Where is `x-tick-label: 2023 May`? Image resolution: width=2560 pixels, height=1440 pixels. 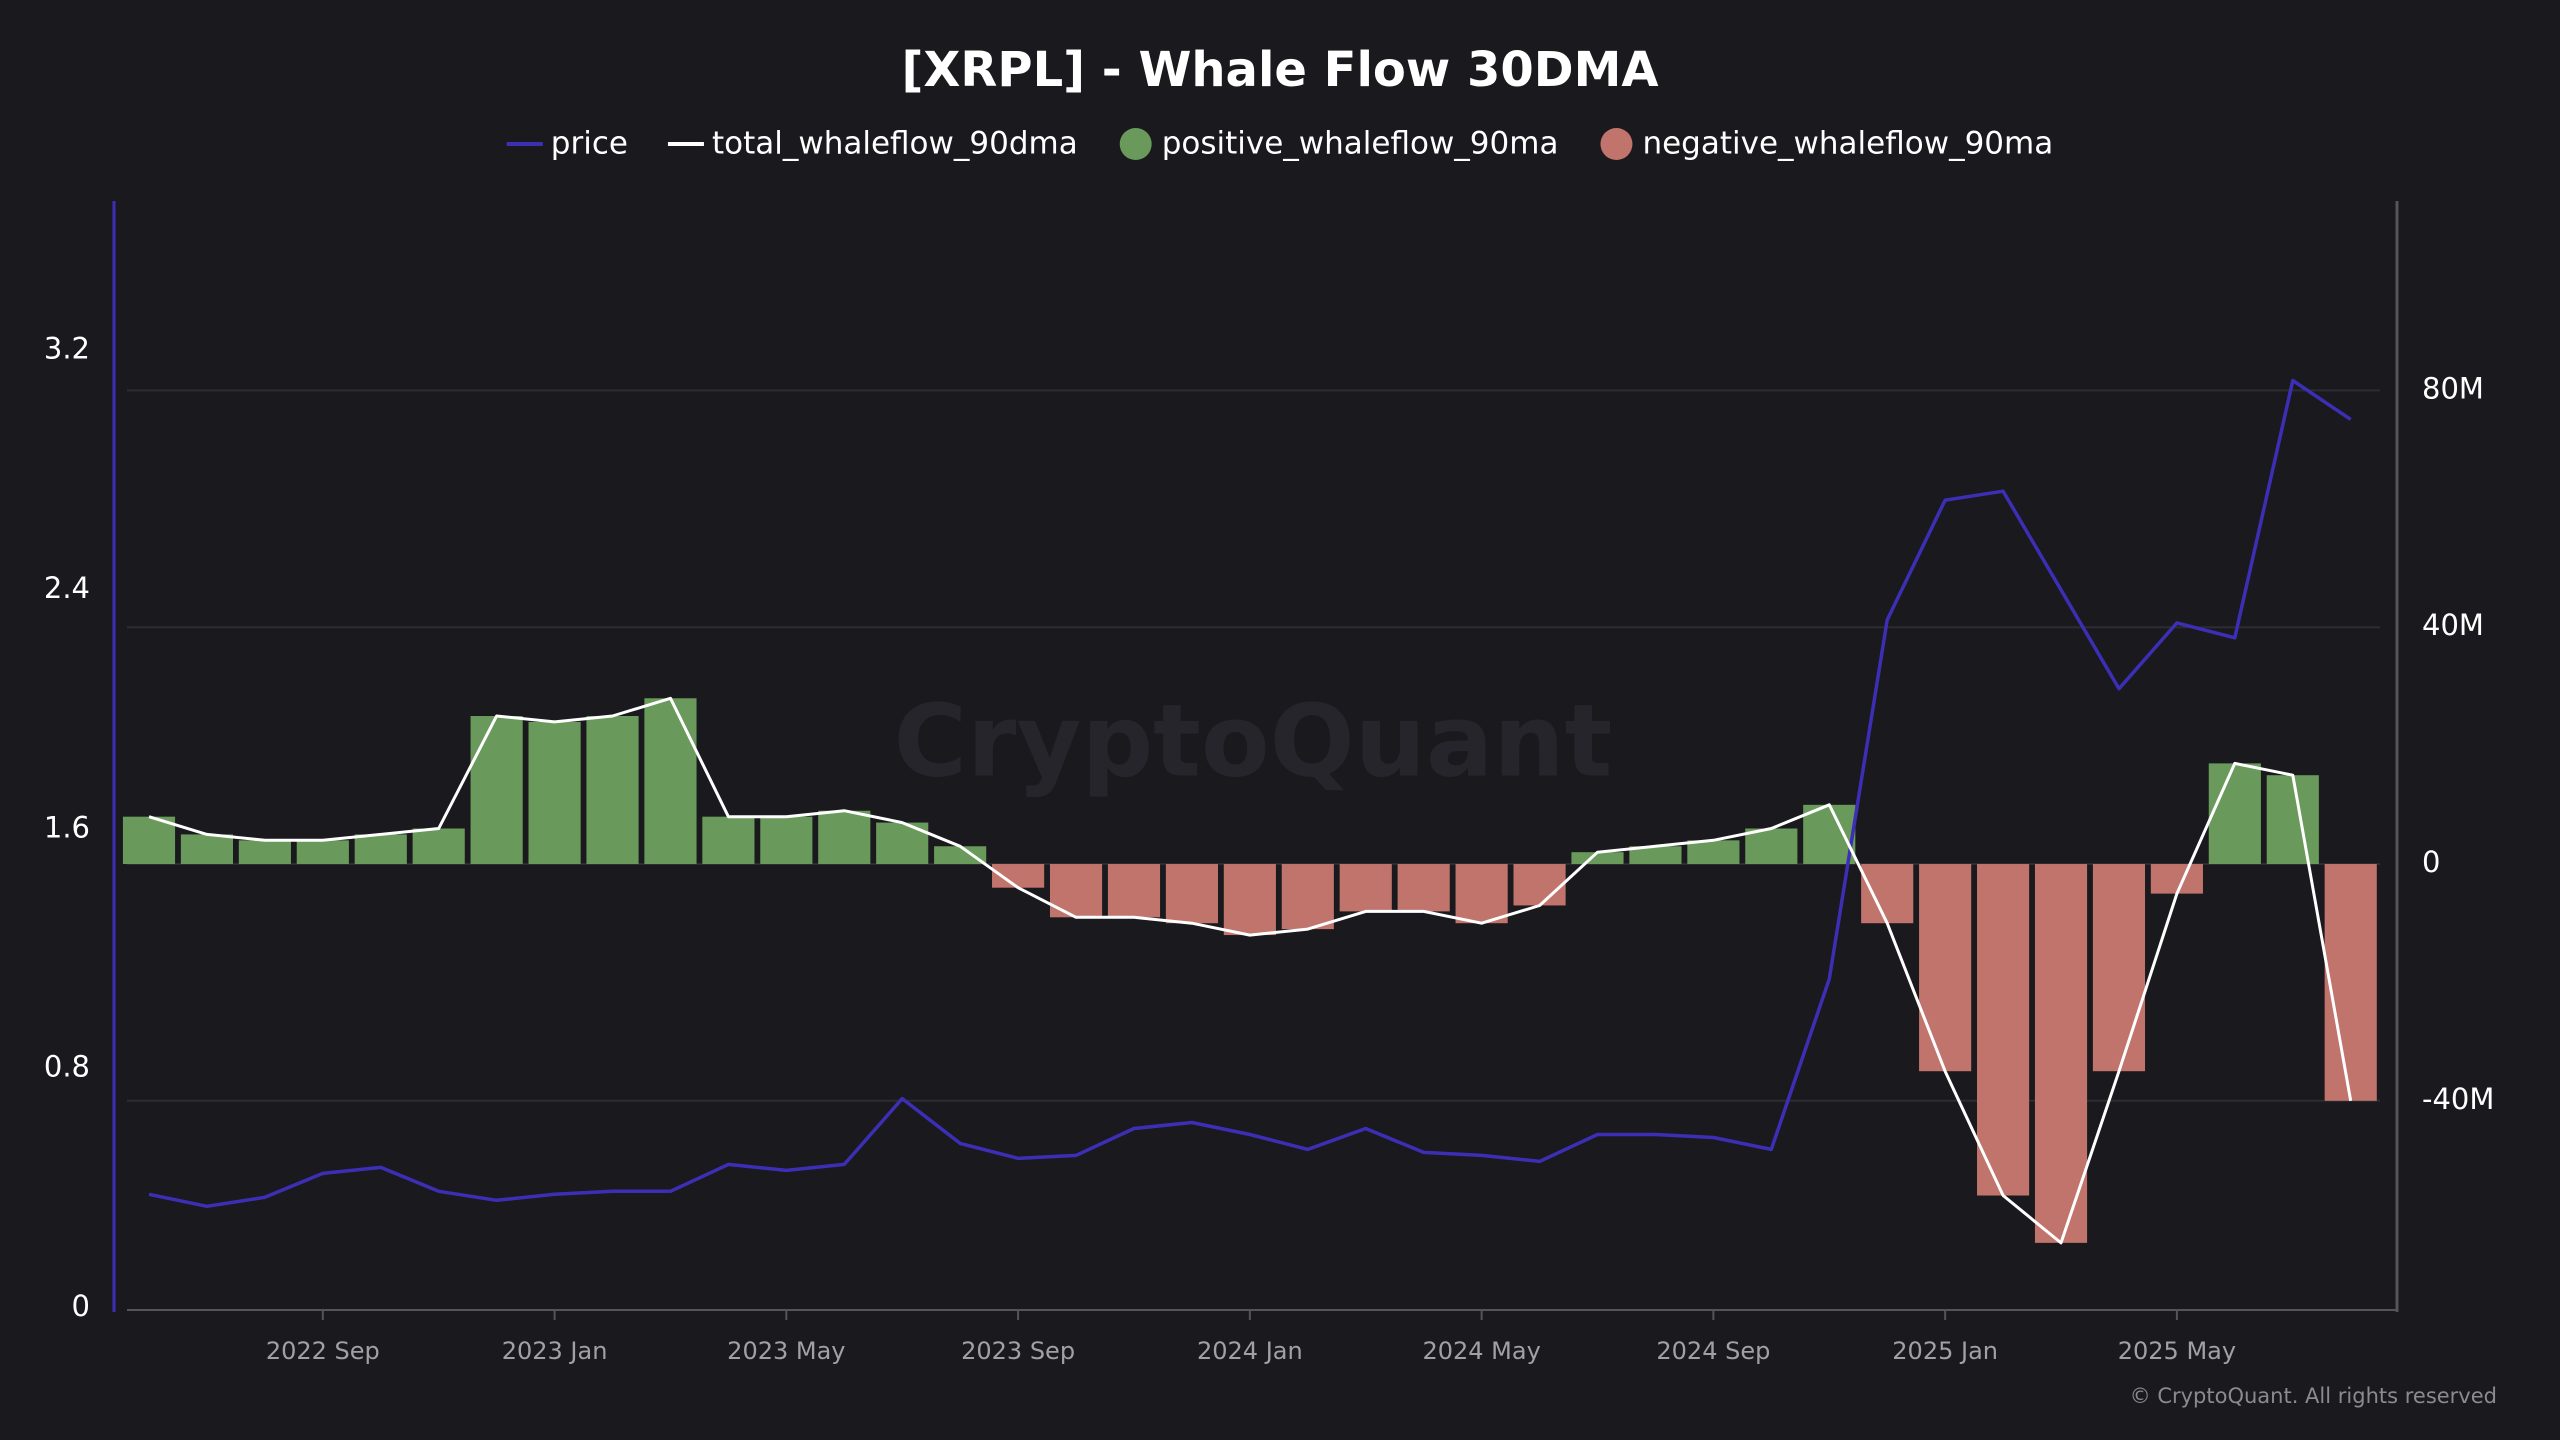 x-tick-label: 2023 May is located at coordinates (786, 1351).